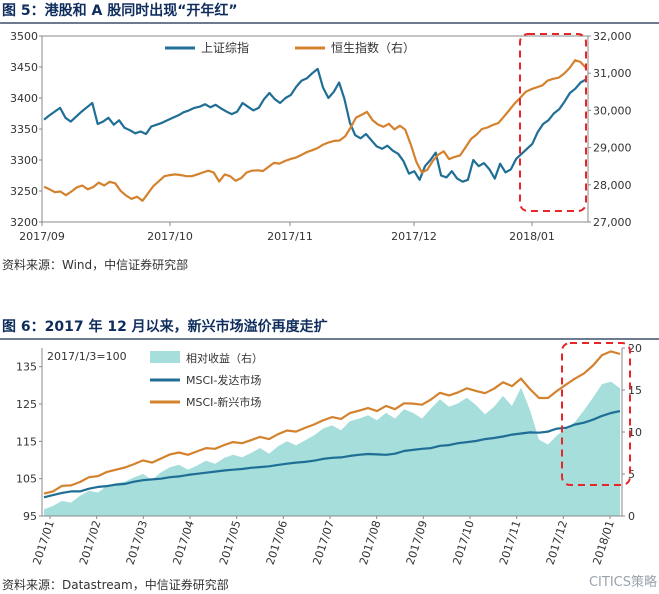  Describe the element at coordinates (631, 474) in the screenshot. I see `c2-ytick-right-label: 5` at that location.